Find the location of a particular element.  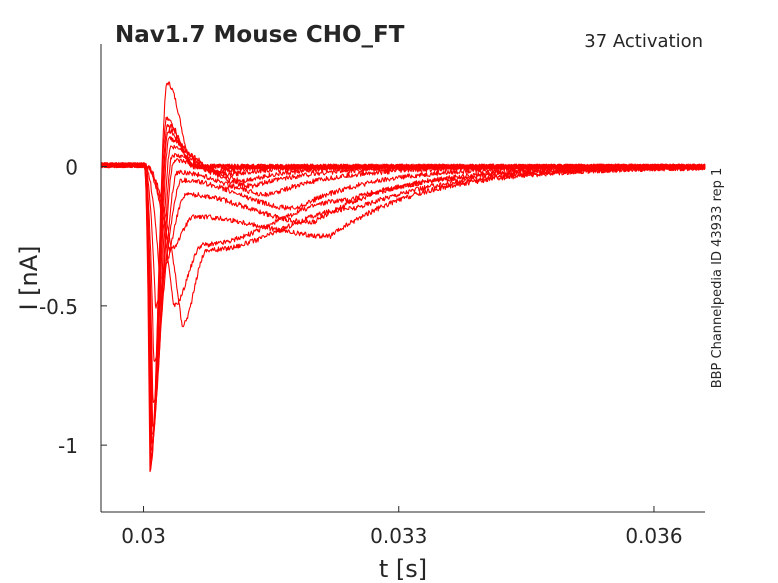

x-tick-label: 0.03 is located at coordinates (143, 536).